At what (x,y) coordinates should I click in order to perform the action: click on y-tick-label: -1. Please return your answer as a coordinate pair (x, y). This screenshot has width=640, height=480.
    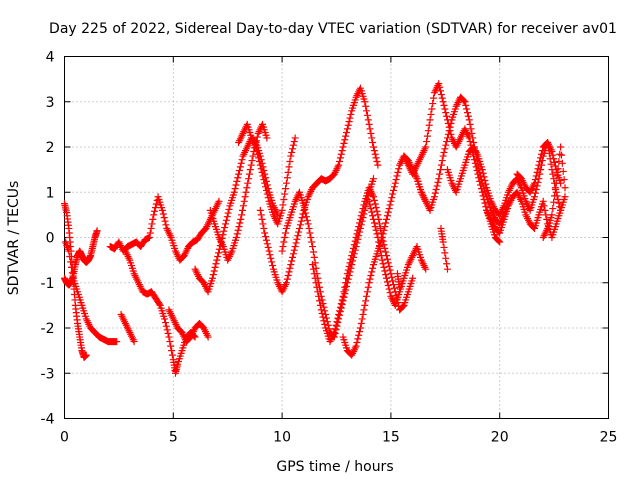
    Looking at the image, I should click on (48, 284).